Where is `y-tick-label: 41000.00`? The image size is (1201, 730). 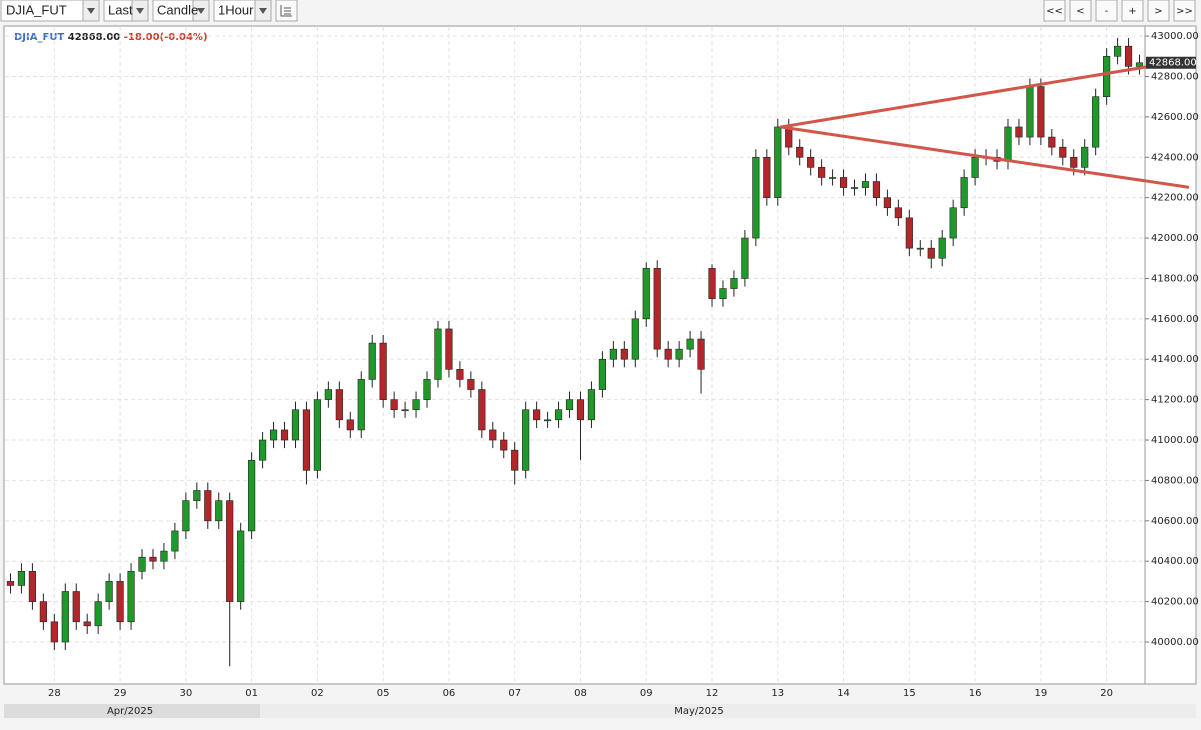 y-tick-label: 41000.00 is located at coordinates (1175, 440).